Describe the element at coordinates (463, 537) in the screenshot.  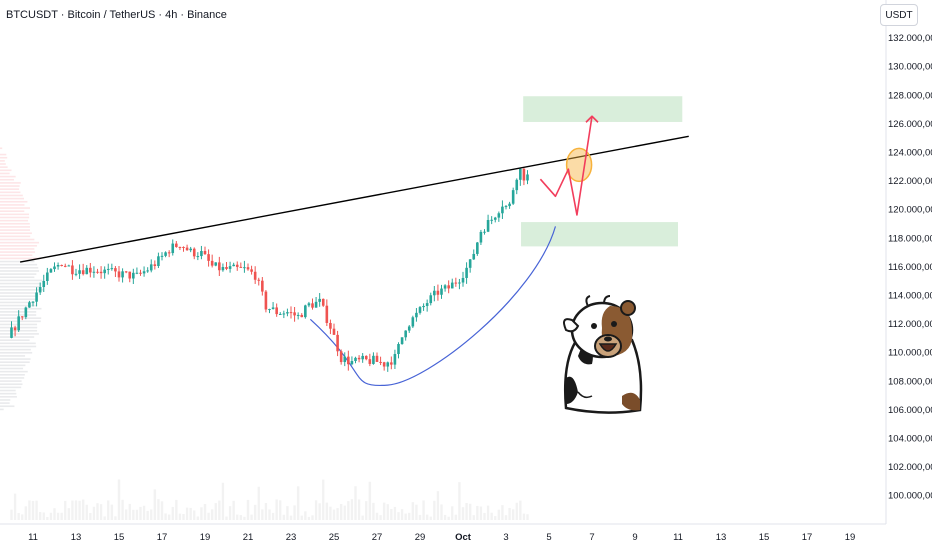
I see `x-tick-label: Oct` at that location.